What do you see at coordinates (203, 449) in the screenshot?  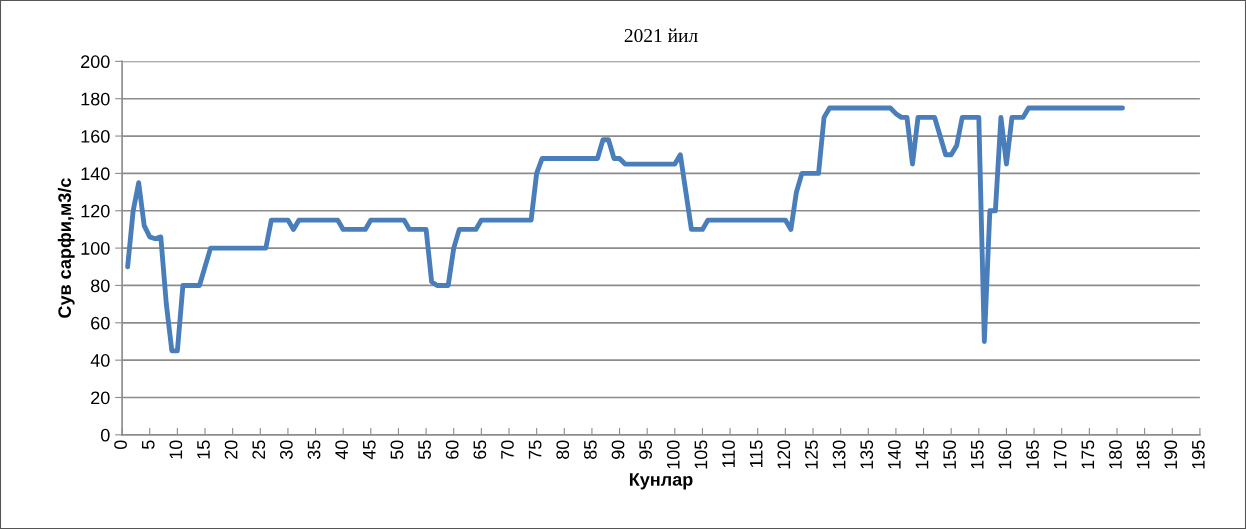 I see `x-tick-label: 15` at bounding box center [203, 449].